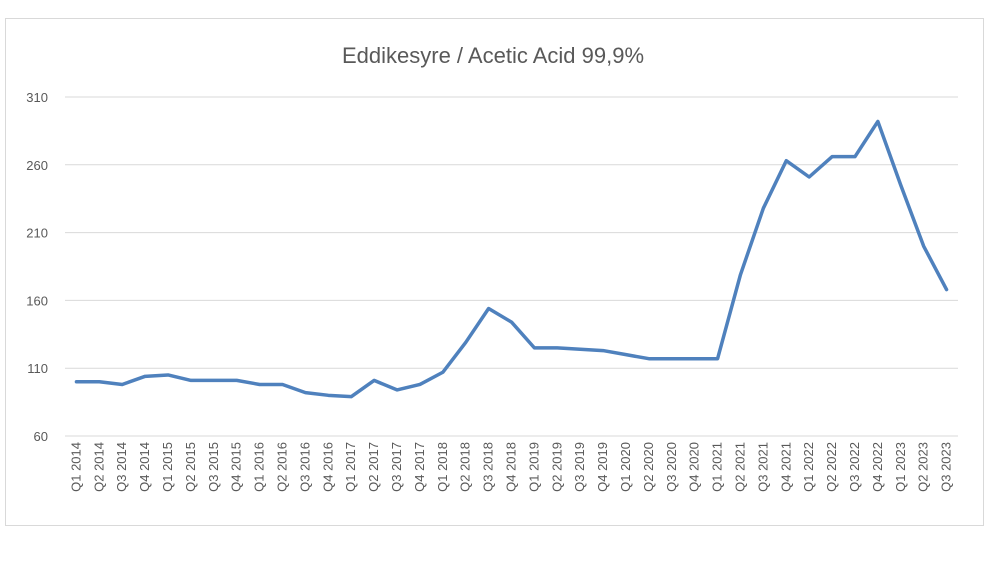  What do you see at coordinates (785, 467) in the screenshot?
I see `x-tick-label: Q4 2021` at bounding box center [785, 467].